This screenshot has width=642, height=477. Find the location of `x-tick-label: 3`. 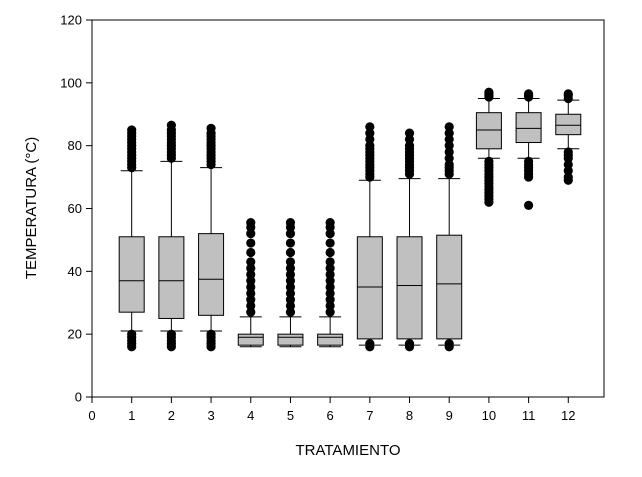

x-tick-label: 3 is located at coordinates (210, 415).